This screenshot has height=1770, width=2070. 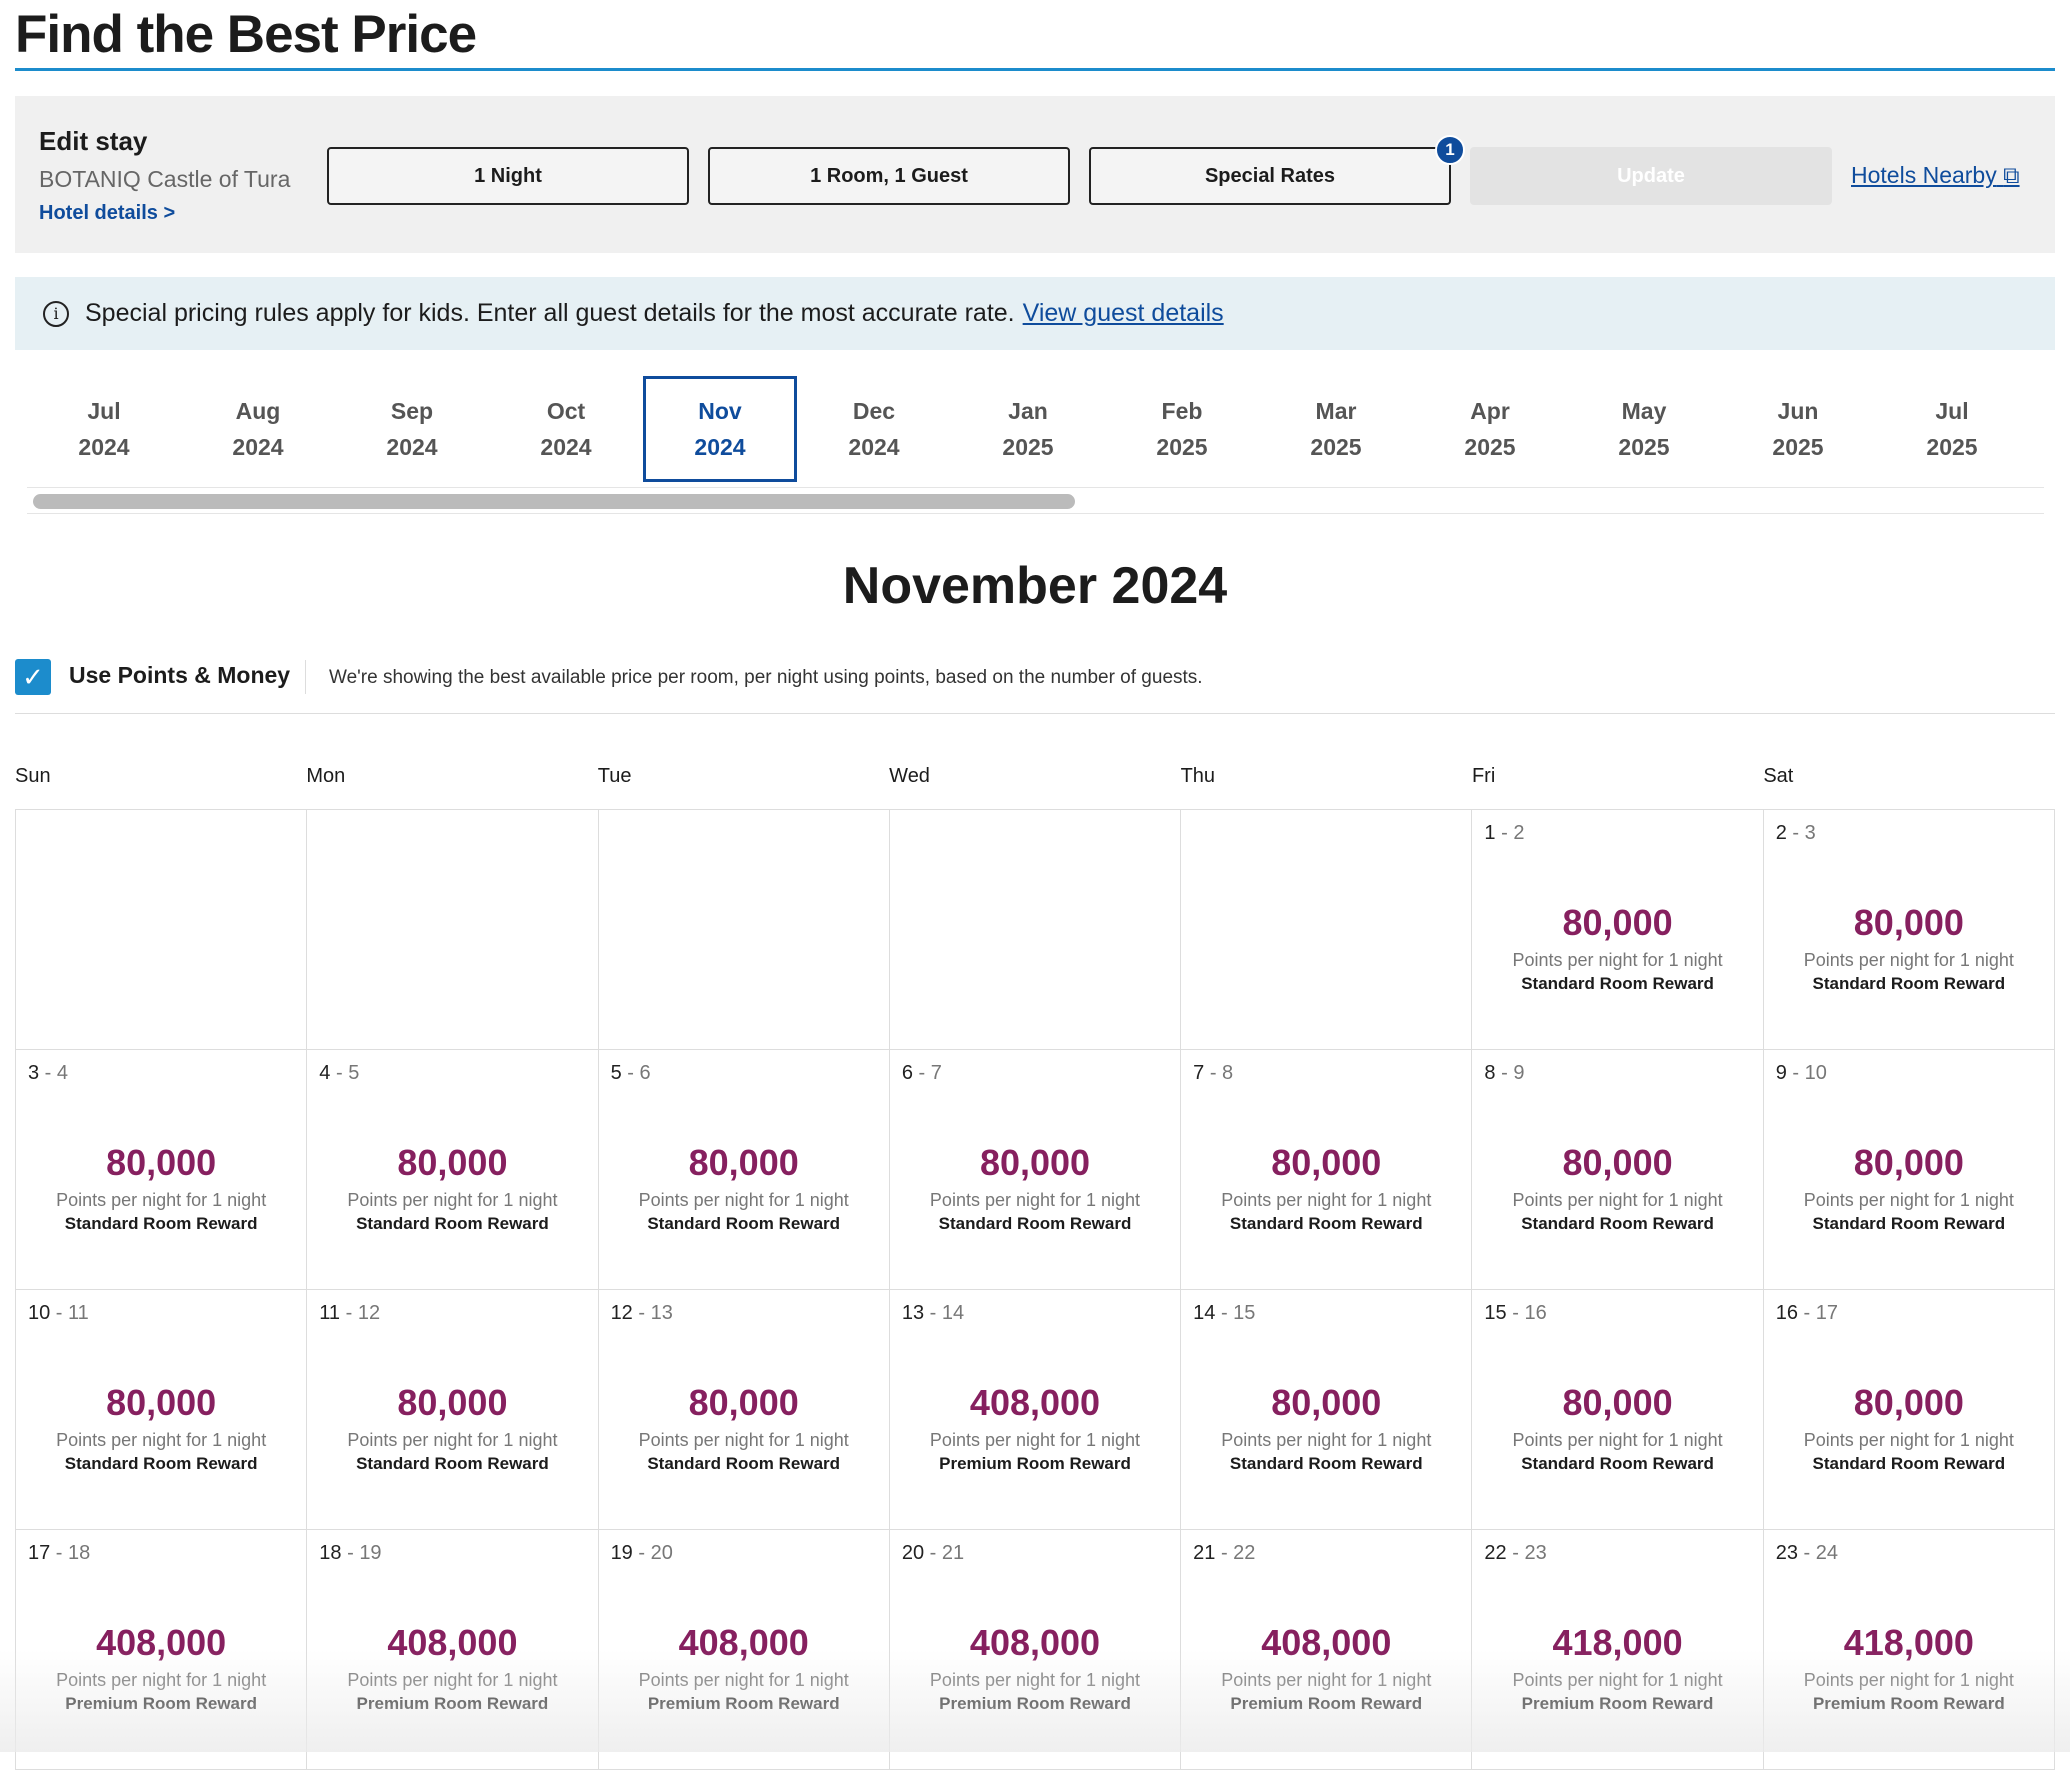 What do you see at coordinates (1798, 429) in the screenshot?
I see `tab-month: Jun 2025` at bounding box center [1798, 429].